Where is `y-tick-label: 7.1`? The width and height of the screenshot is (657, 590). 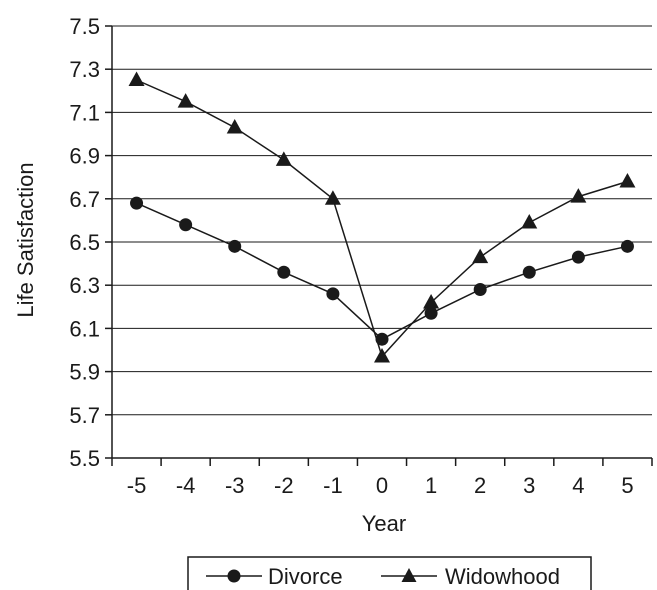 y-tick-label: 7.1 is located at coordinates (84, 112).